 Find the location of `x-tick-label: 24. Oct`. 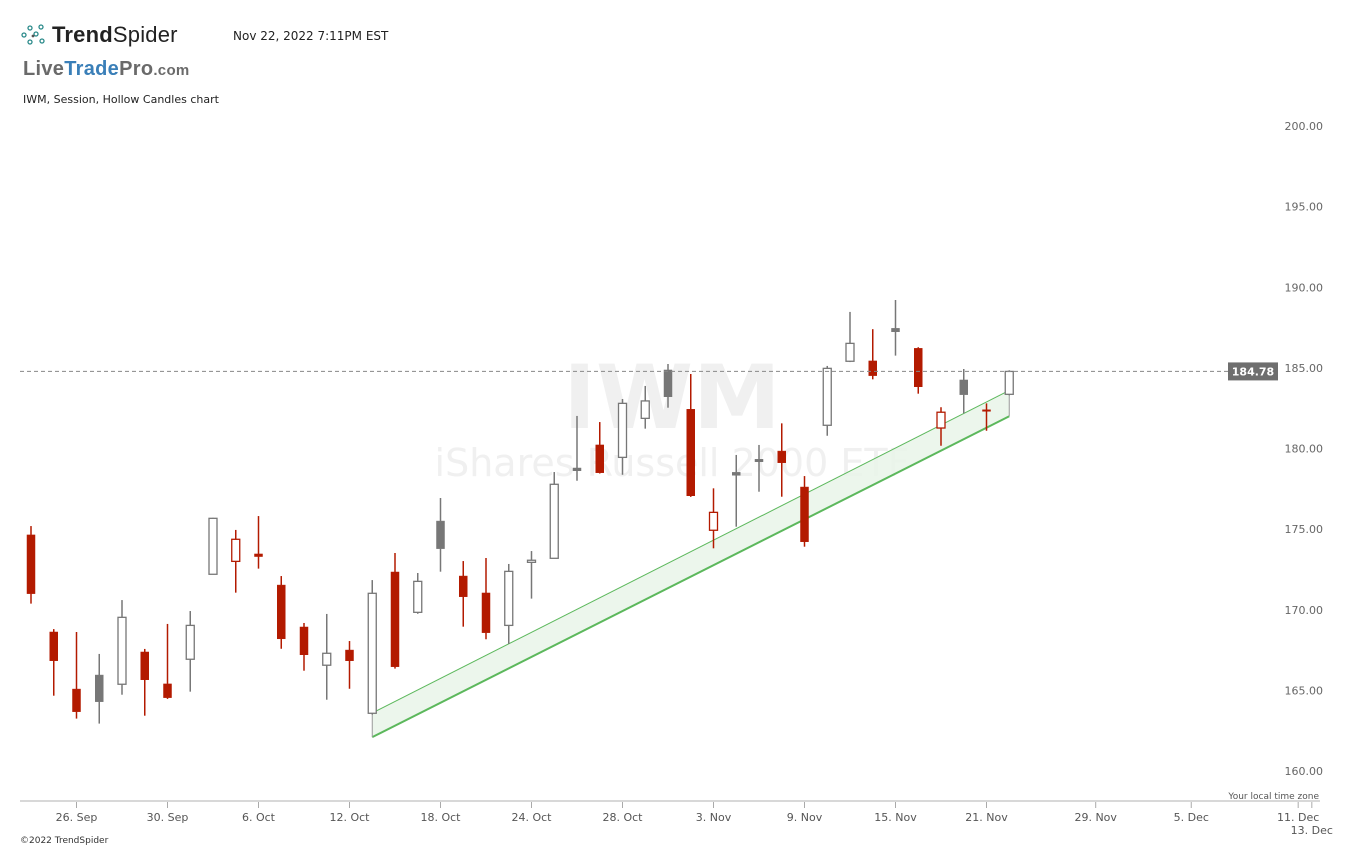

x-tick-label: 24. Oct is located at coordinates (531, 817).